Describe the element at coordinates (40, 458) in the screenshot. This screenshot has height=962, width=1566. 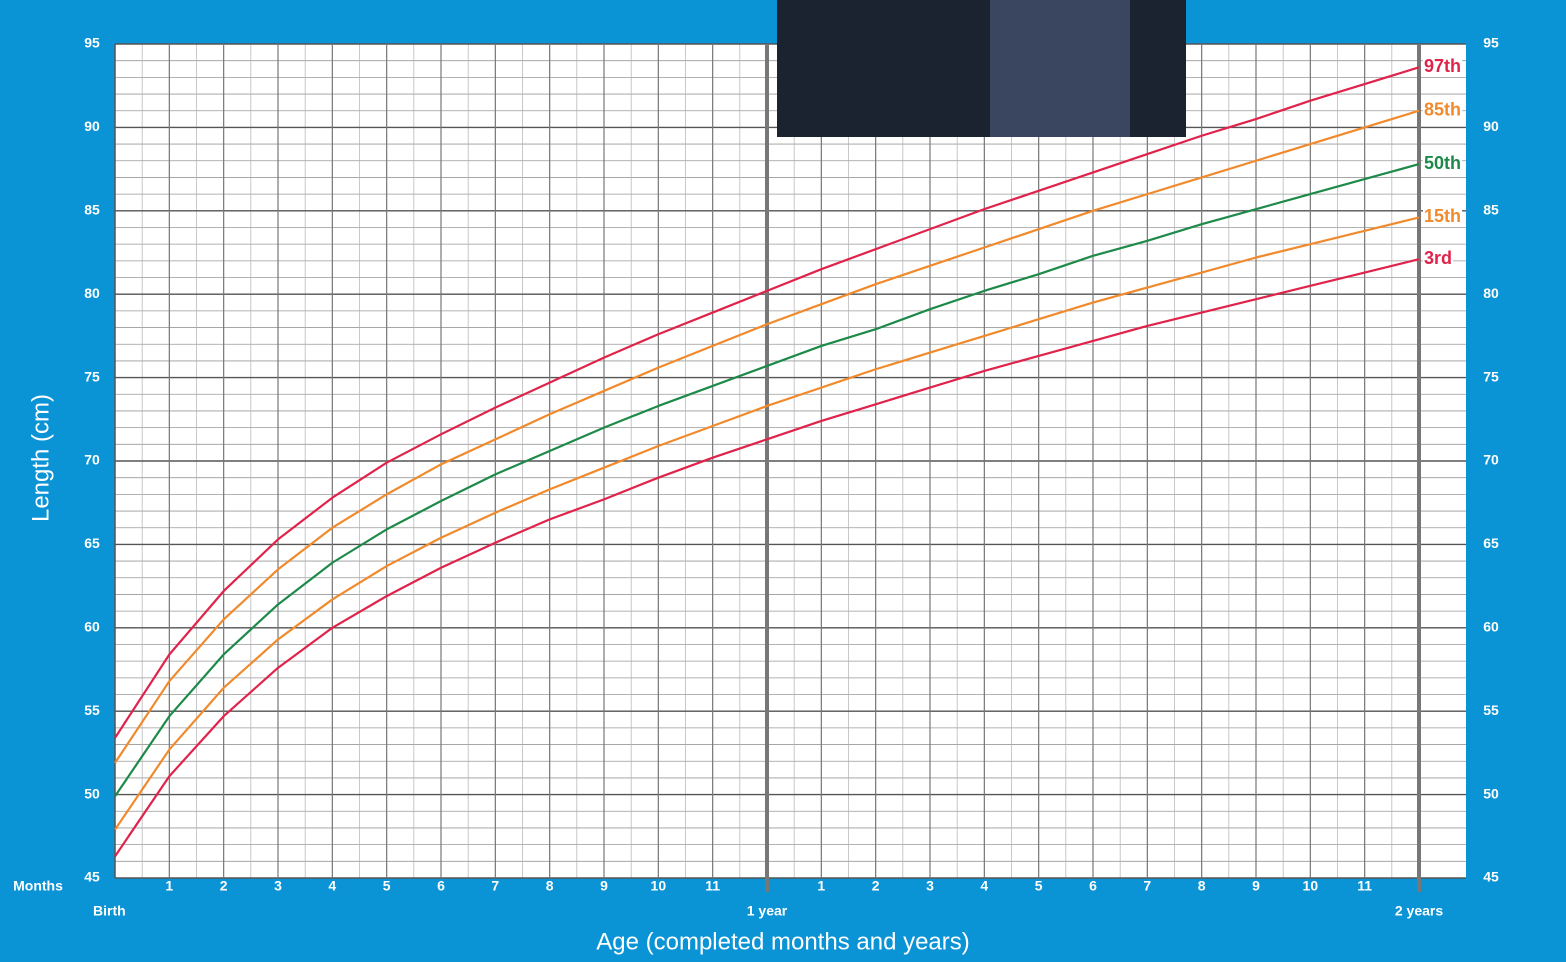
I see `y-axis-title: Length (cm)` at that location.